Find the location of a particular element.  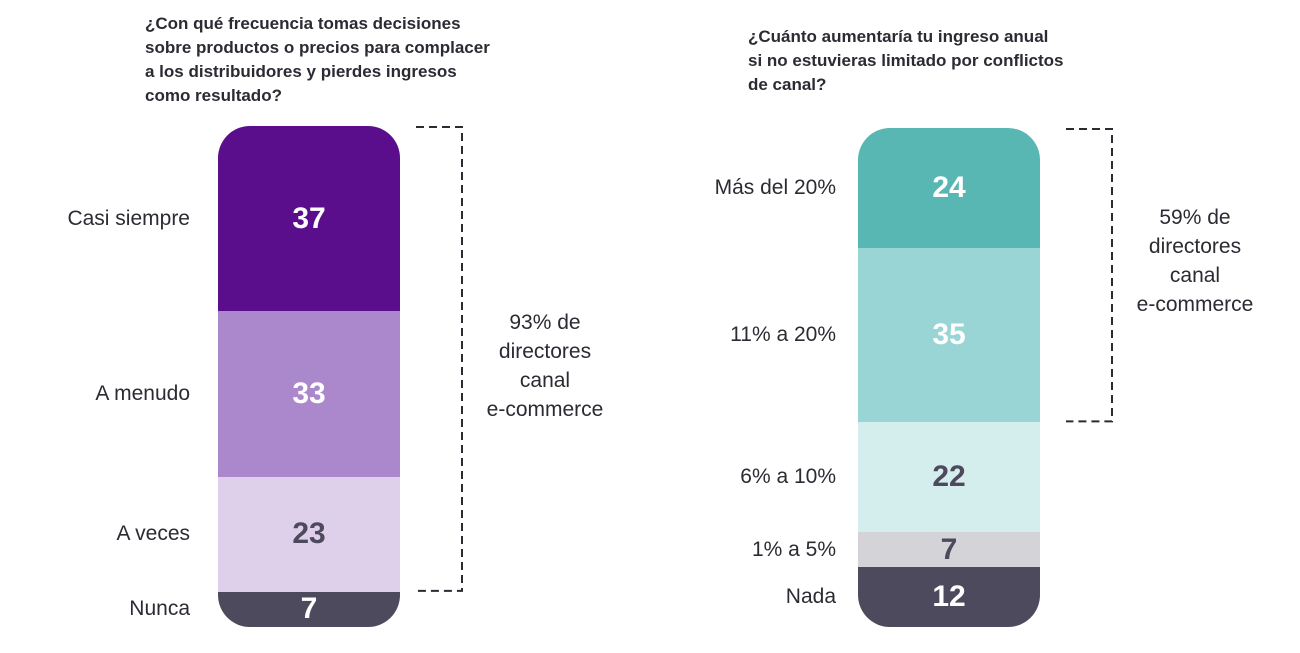

category-label: Más del 20% is located at coordinates (775, 187).